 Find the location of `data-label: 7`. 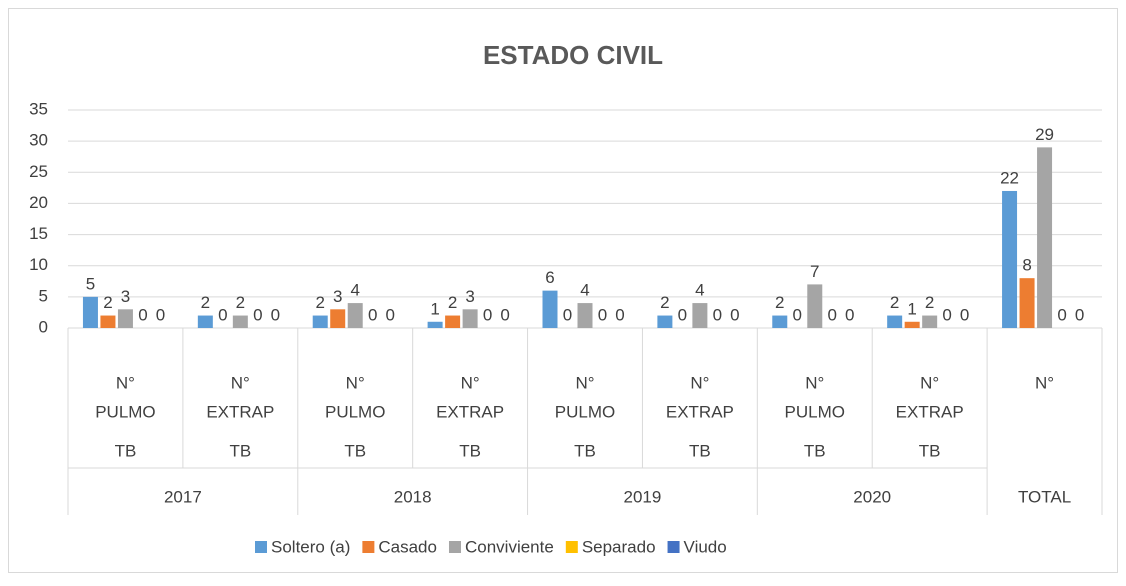

data-label: 7 is located at coordinates (814, 271).